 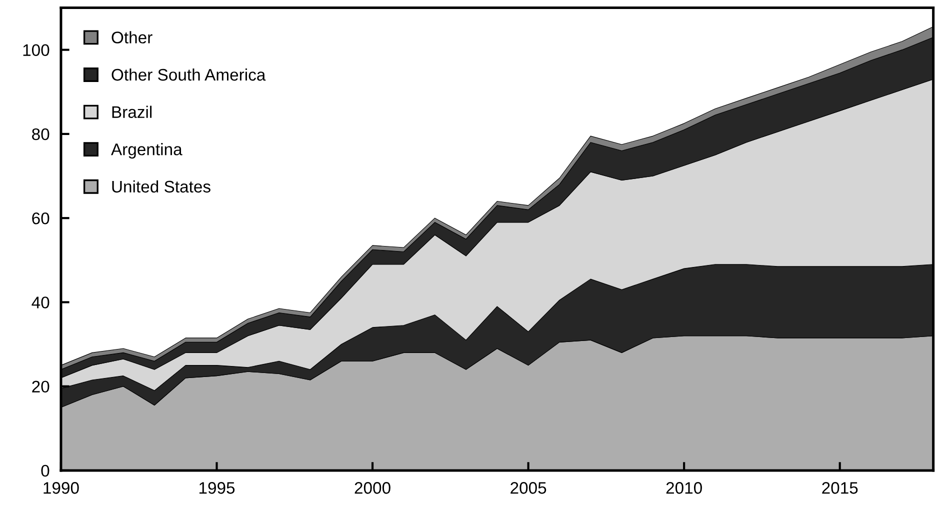 What do you see at coordinates (146, 151) in the screenshot?
I see `legend-label: Argentina` at bounding box center [146, 151].